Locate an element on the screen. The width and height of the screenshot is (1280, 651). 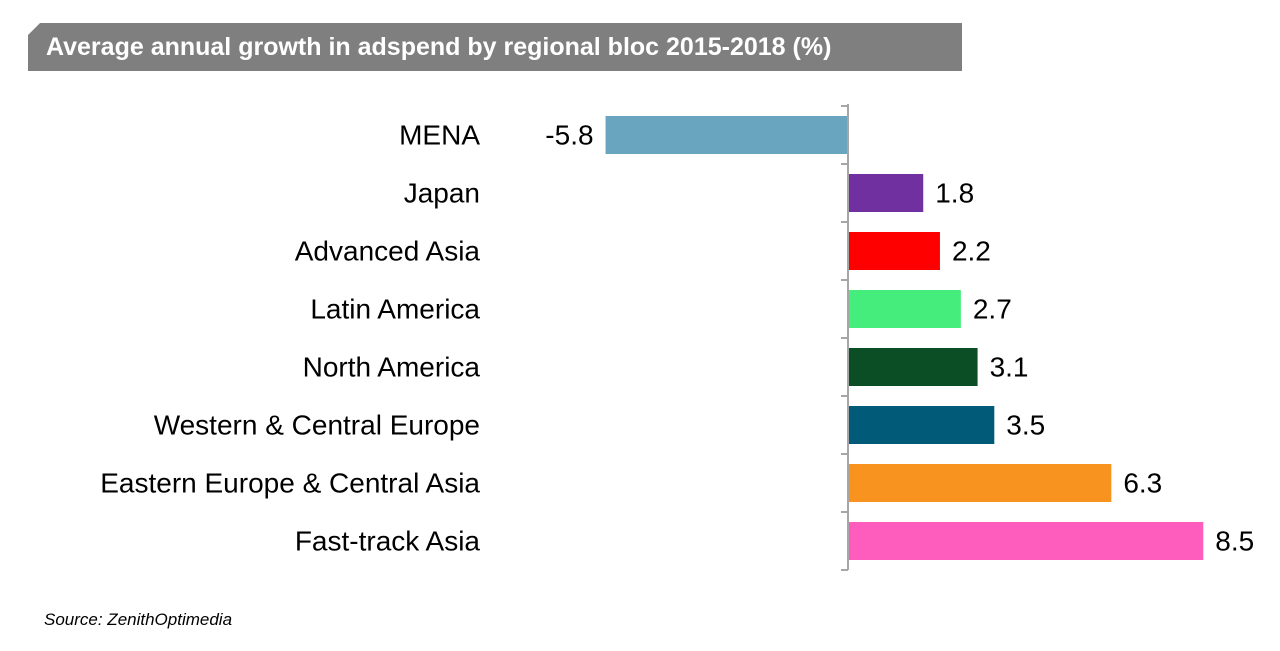
category-label: Japan is located at coordinates (442, 193).